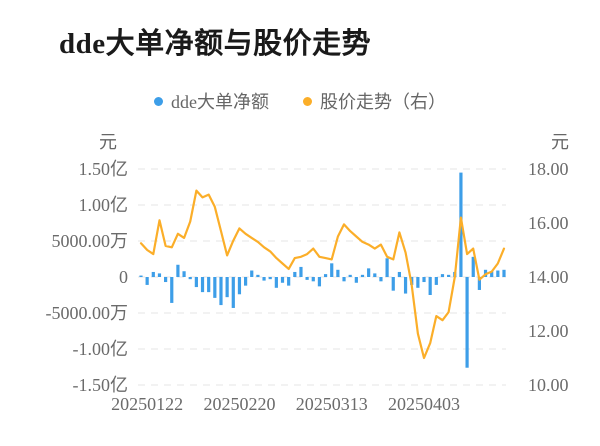  Describe the element at coordinates (100, 385) in the screenshot. I see `left-axis-tick: -1.50亿` at that location.